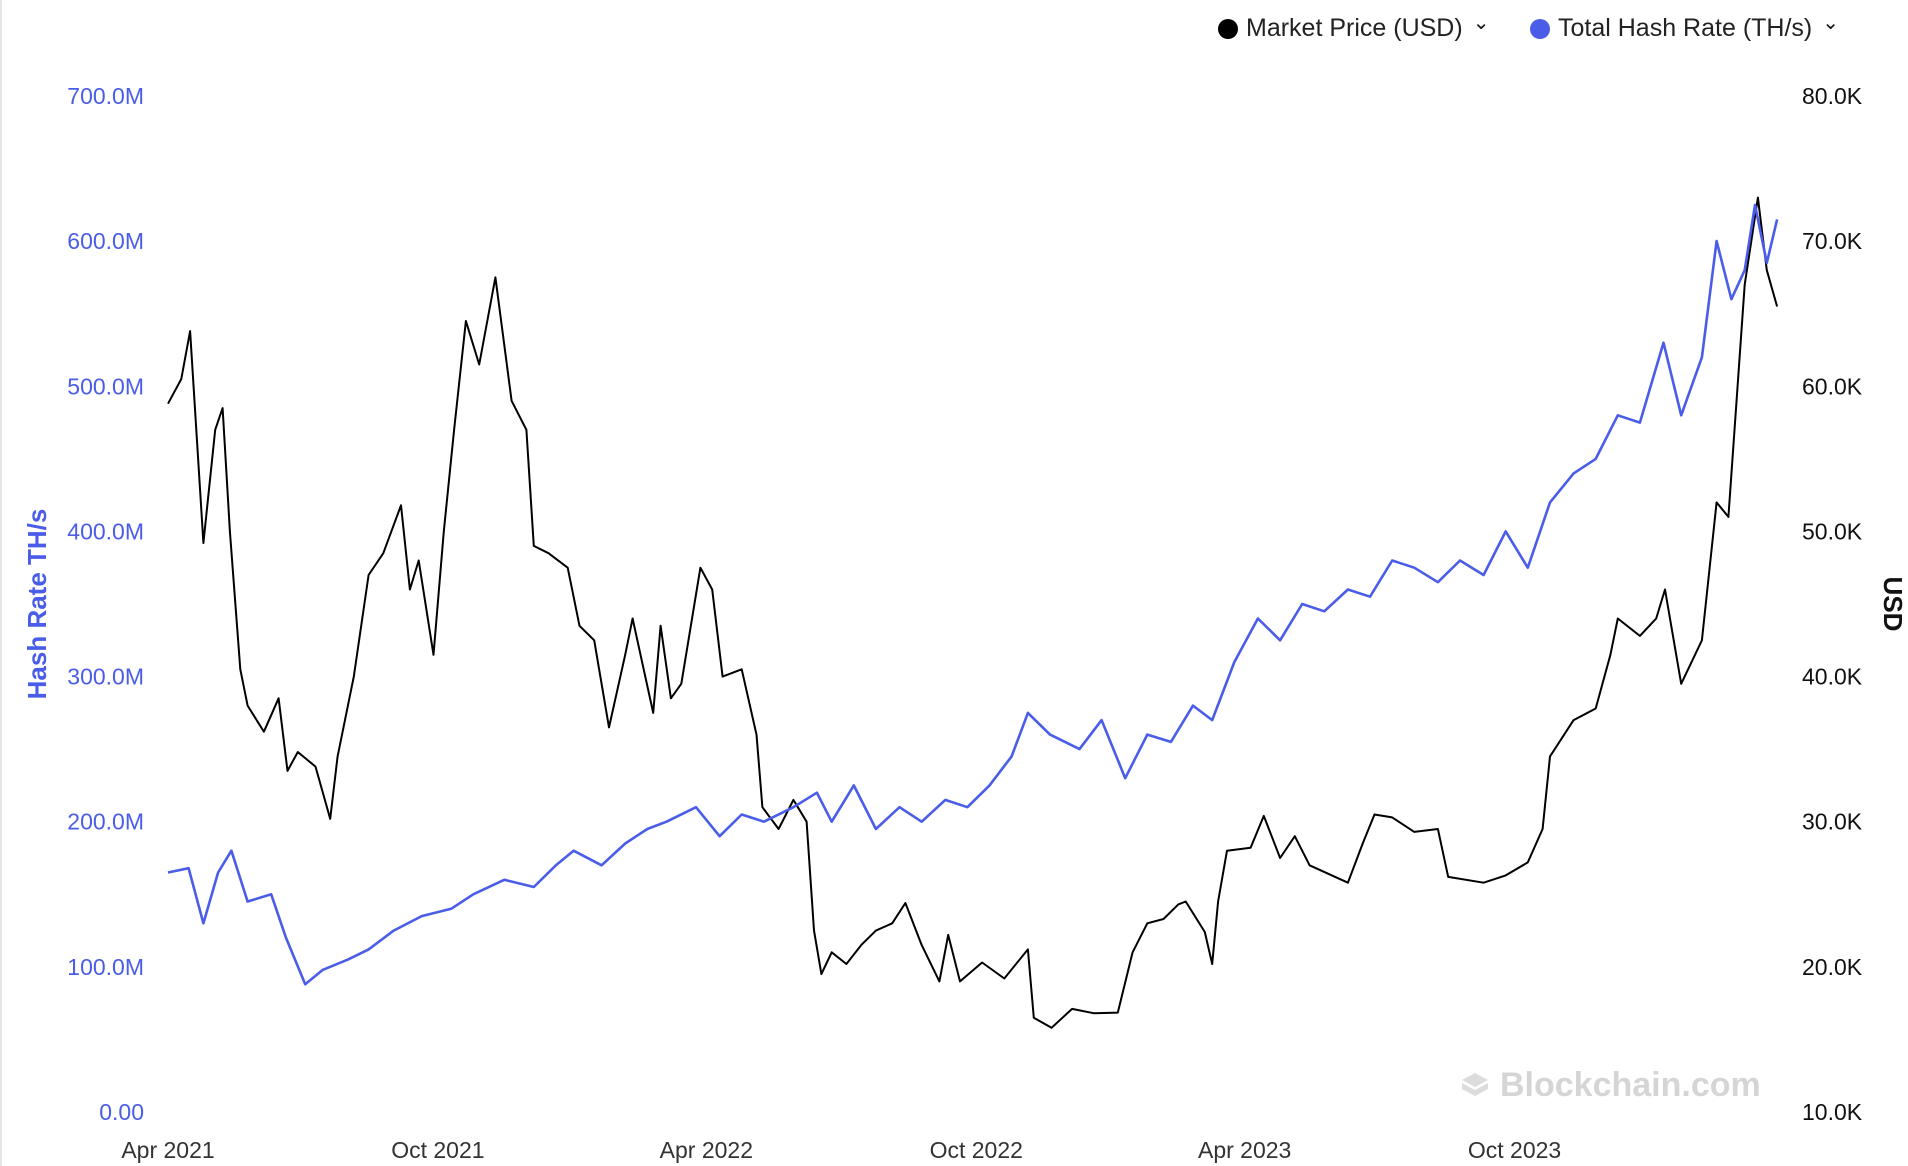 The image size is (1908, 1166). What do you see at coordinates (1, 583) in the screenshot?
I see `left-border` at bounding box center [1, 583].